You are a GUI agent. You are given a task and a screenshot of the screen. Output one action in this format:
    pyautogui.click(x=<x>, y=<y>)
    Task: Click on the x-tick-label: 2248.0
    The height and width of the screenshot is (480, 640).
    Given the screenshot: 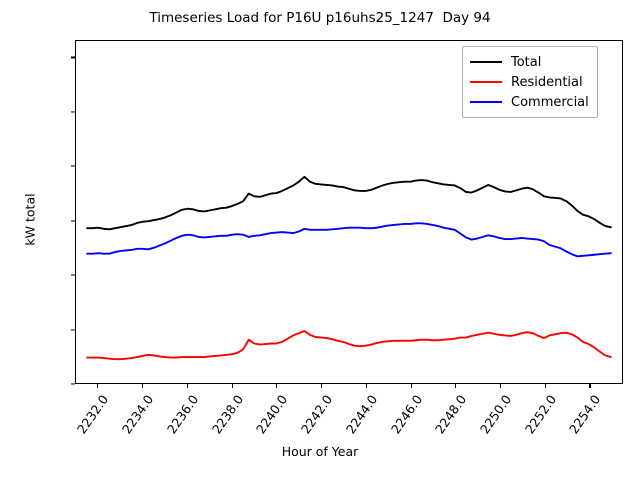 What is the action you would take?
    pyautogui.click(x=451, y=414)
    